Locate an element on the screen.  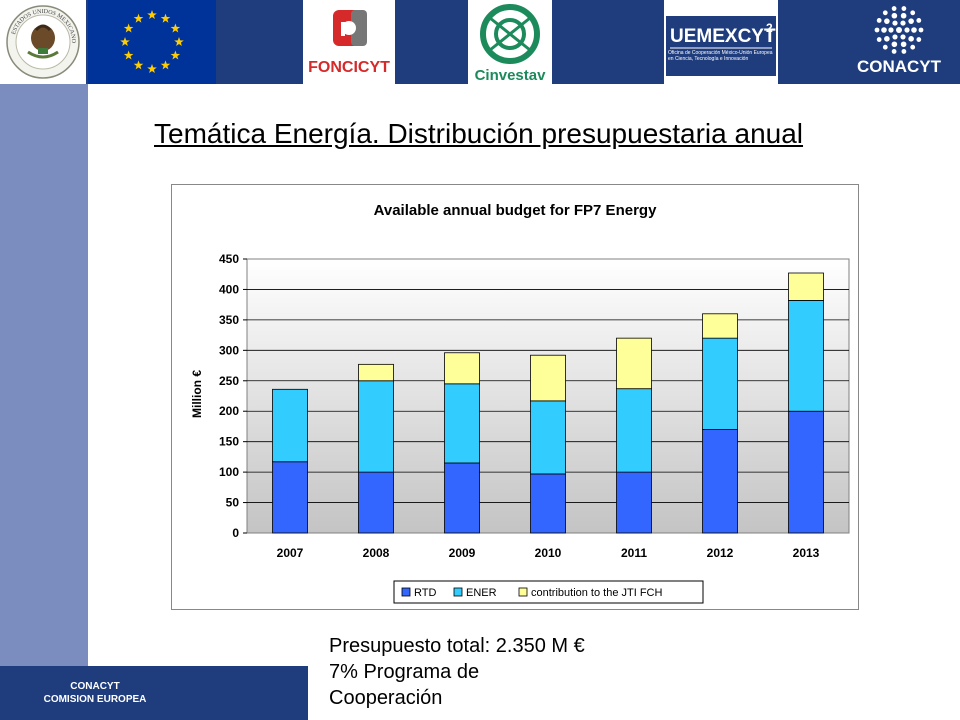
cinvestav-logo: Cinvestav is located at coordinates (510, 42).